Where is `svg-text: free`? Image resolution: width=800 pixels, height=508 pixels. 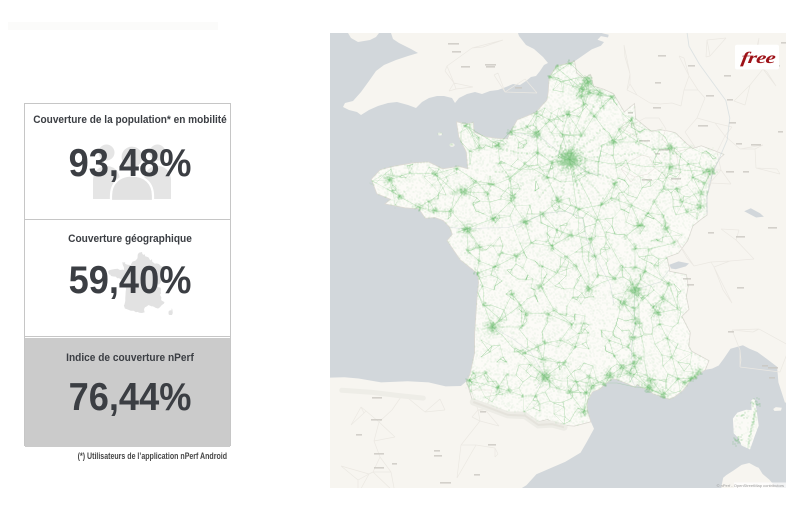
svg-text: free is located at coordinates (758, 58).